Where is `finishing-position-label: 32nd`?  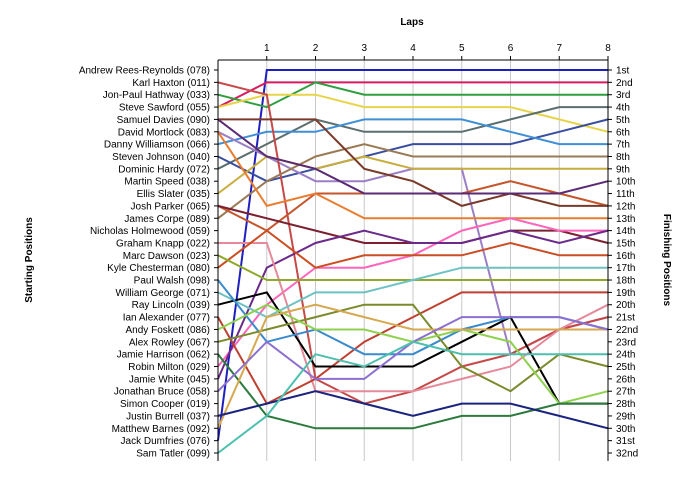 finishing-position-label: 32nd is located at coordinates (627, 454).